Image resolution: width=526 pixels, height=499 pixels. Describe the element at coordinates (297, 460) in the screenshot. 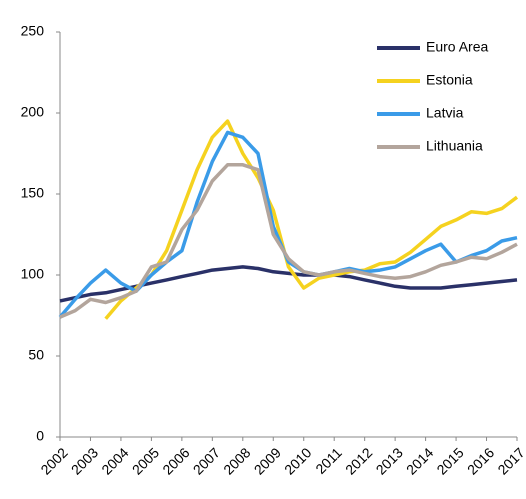

I see `x-tick-label: 2010` at that location.